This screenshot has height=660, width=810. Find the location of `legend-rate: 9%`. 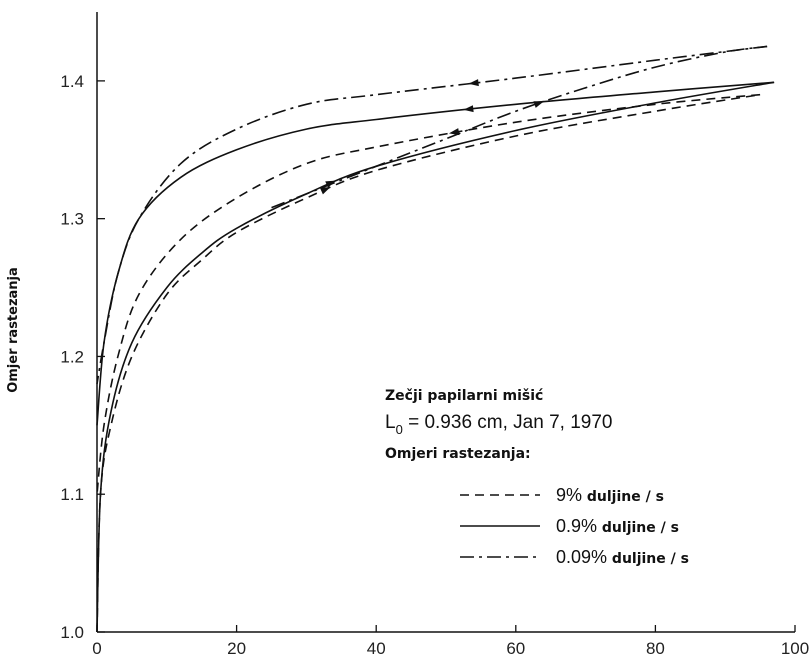

legend-rate: 9% is located at coordinates (569, 495).